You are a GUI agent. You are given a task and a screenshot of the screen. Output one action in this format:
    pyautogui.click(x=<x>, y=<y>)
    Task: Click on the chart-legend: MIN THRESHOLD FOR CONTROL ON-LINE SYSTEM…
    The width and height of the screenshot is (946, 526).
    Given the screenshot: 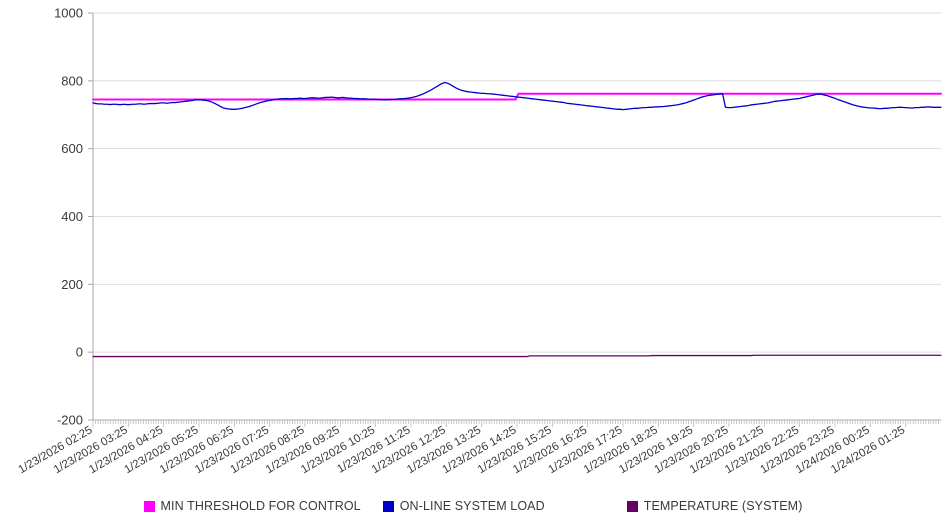 What is the action you would take?
    pyautogui.click(x=473, y=506)
    